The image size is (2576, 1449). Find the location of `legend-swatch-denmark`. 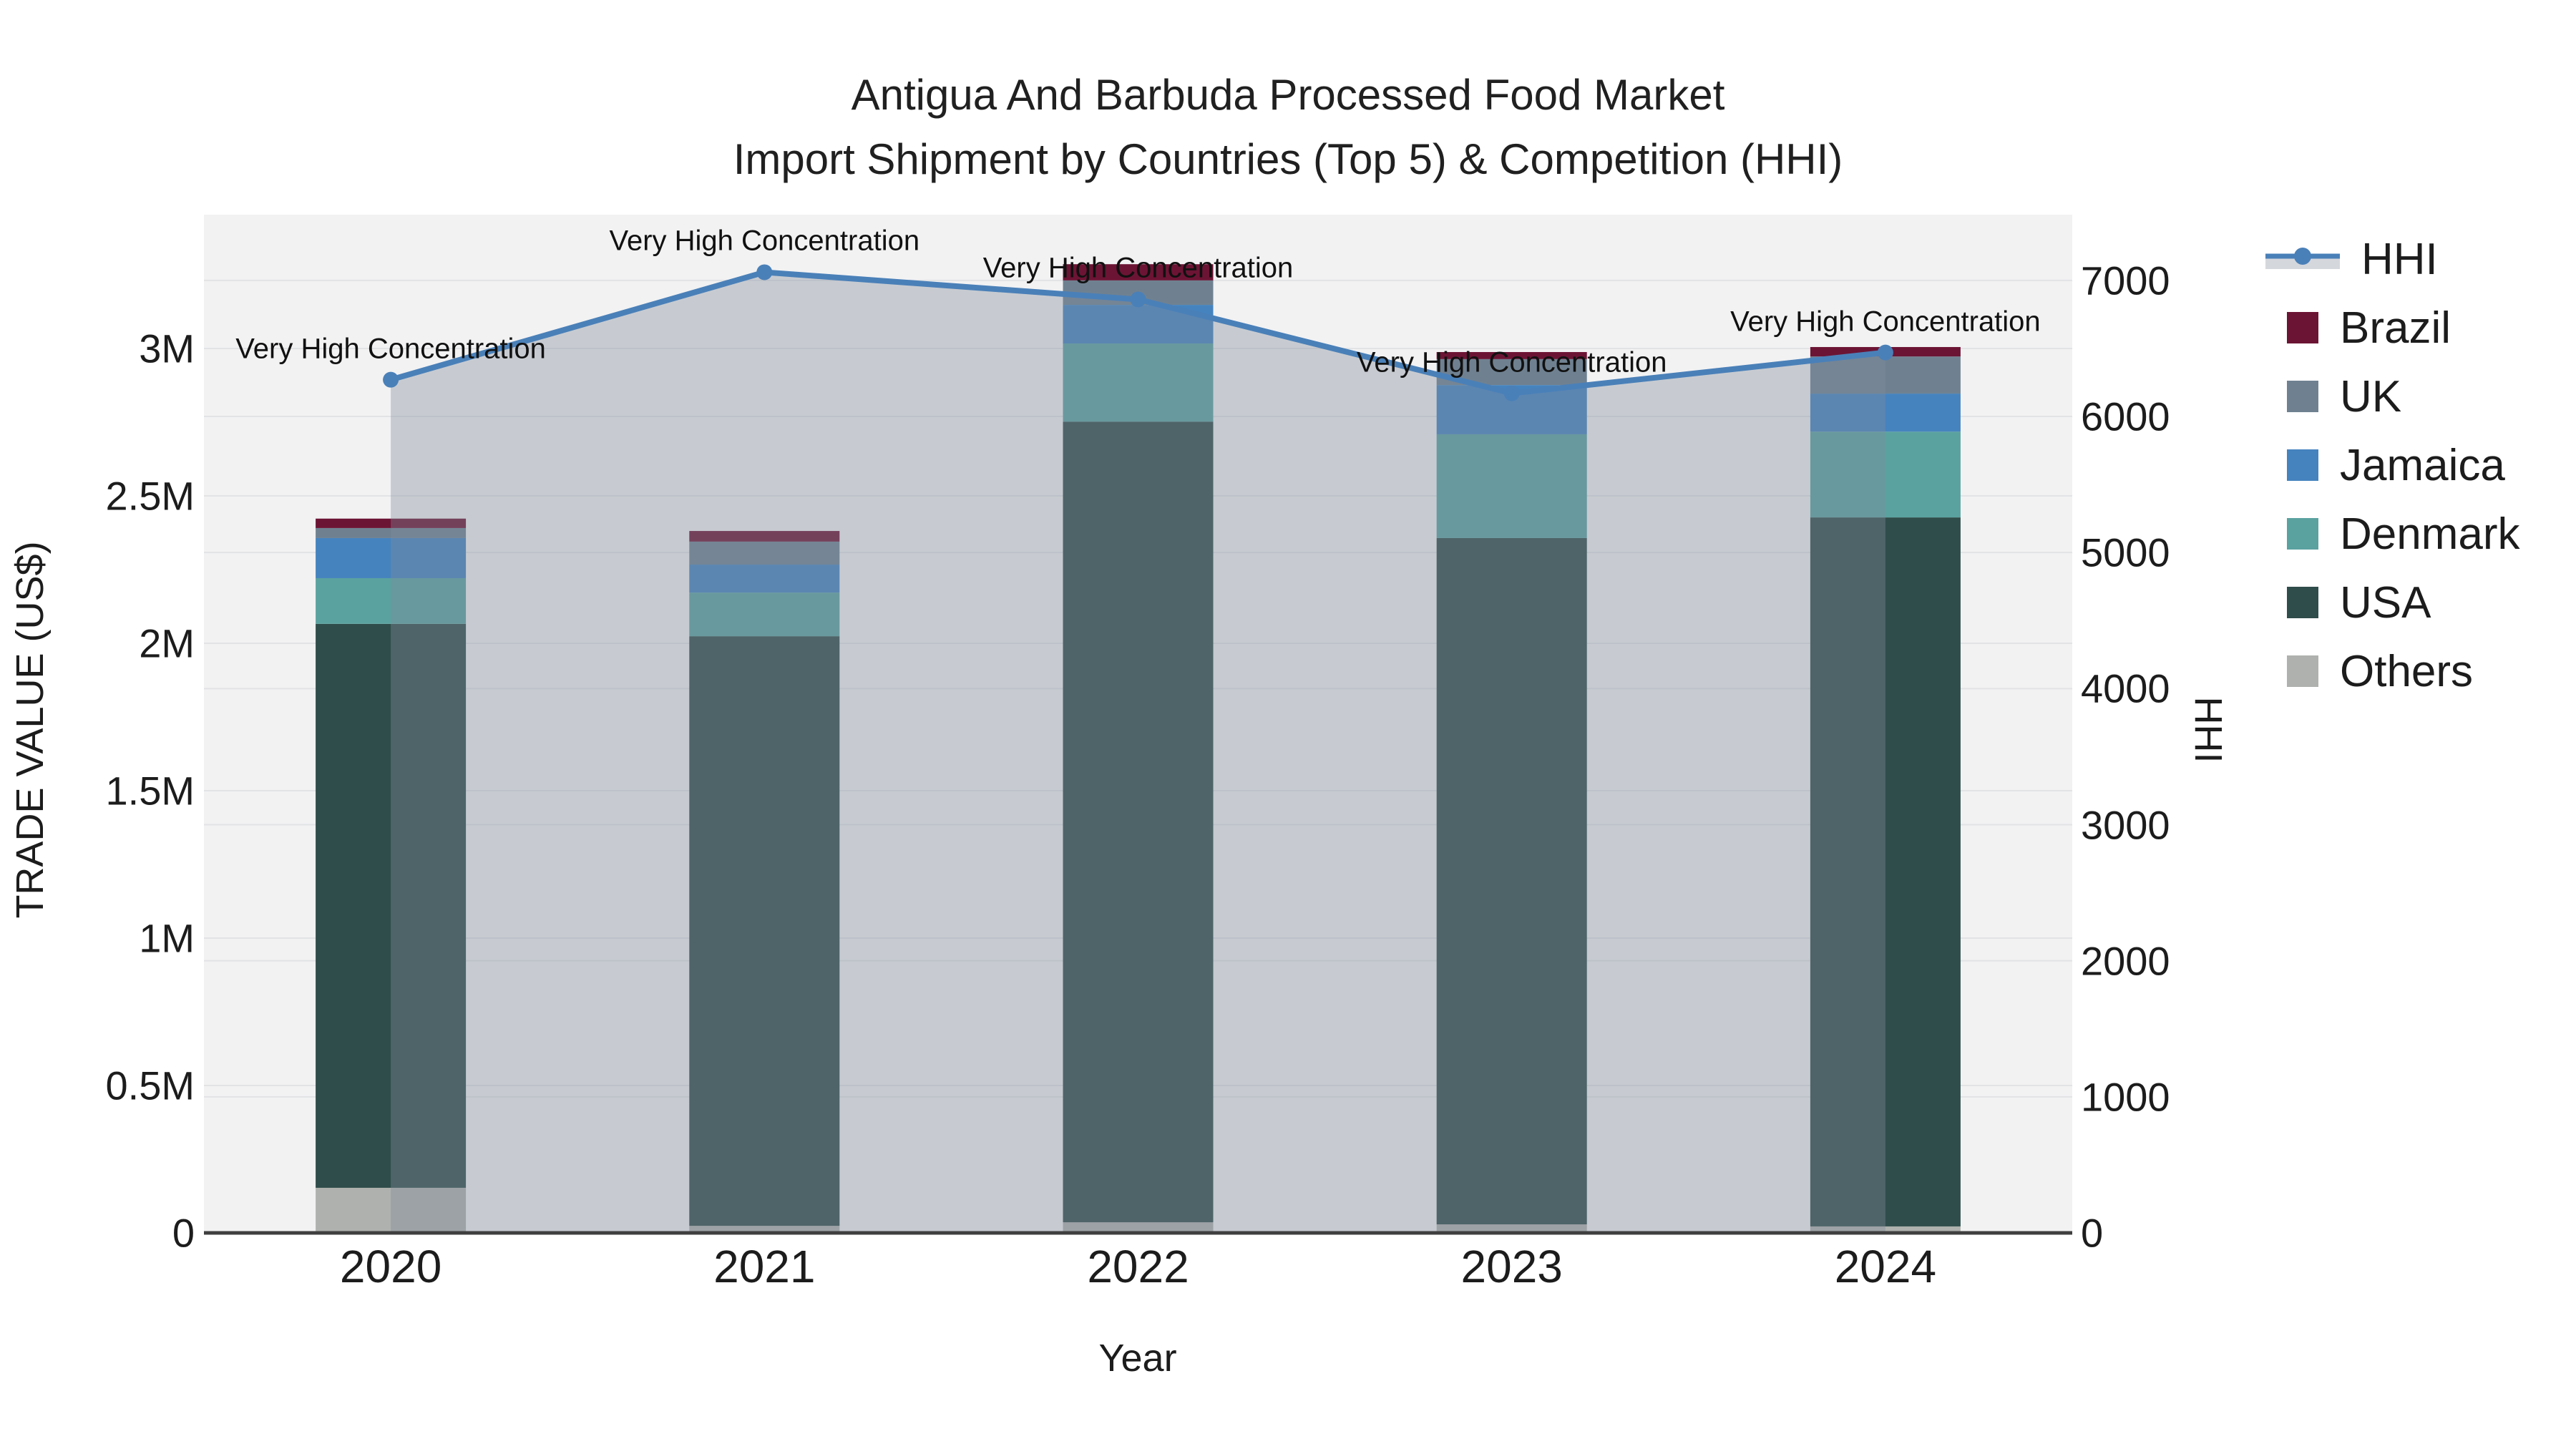

legend-swatch-denmark is located at coordinates (2302, 534).